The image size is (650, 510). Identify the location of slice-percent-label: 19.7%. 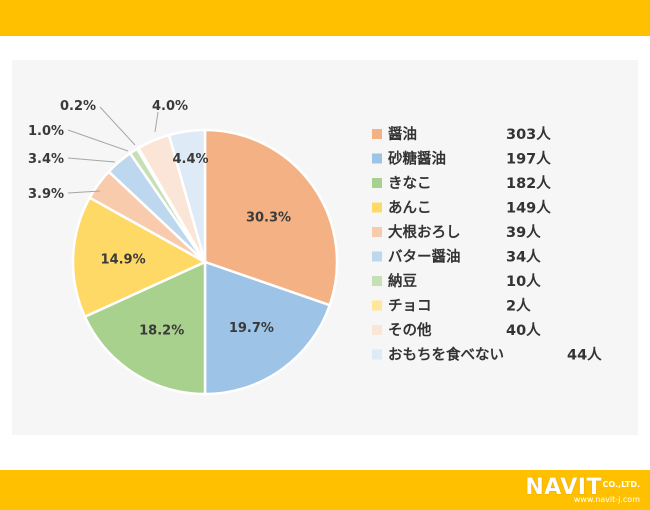
(251, 328).